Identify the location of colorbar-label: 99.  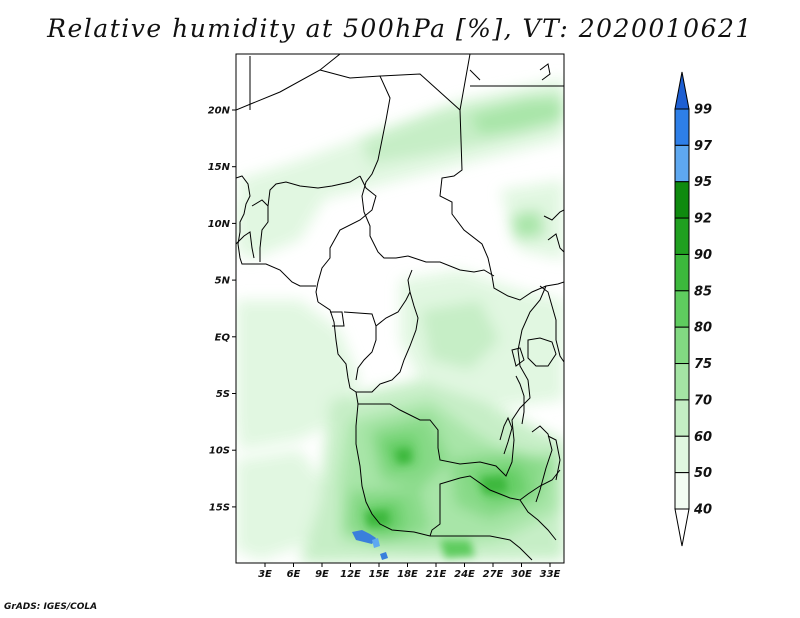
(703, 110).